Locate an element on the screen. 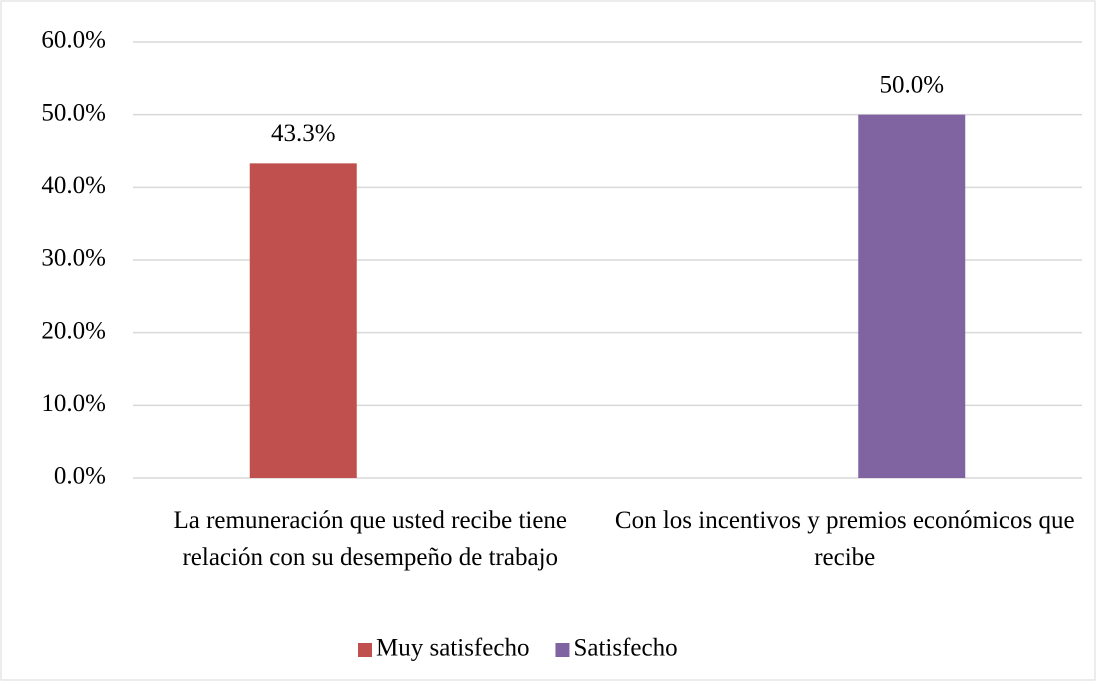  y-tick-label: 40.0% is located at coordinates (73, 185).